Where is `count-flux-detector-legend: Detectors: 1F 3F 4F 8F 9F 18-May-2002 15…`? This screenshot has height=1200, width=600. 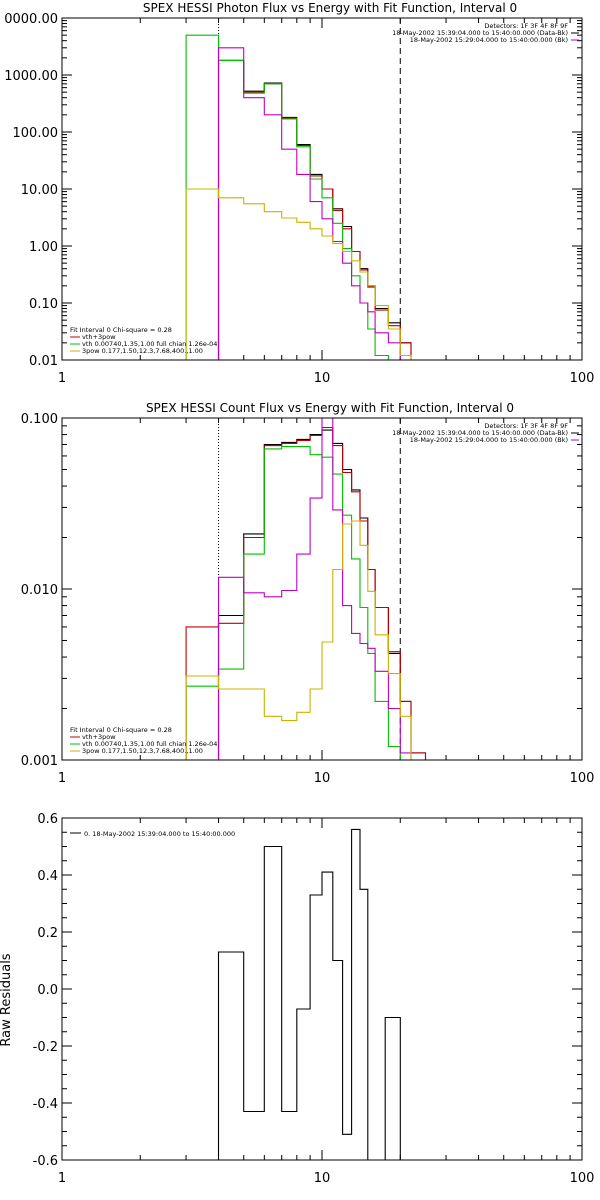
count-flux-detector-legend: Detectors: 1F 3F 4F 8F 9F 18-May-2002 15… is located at coordinates (485, 433).